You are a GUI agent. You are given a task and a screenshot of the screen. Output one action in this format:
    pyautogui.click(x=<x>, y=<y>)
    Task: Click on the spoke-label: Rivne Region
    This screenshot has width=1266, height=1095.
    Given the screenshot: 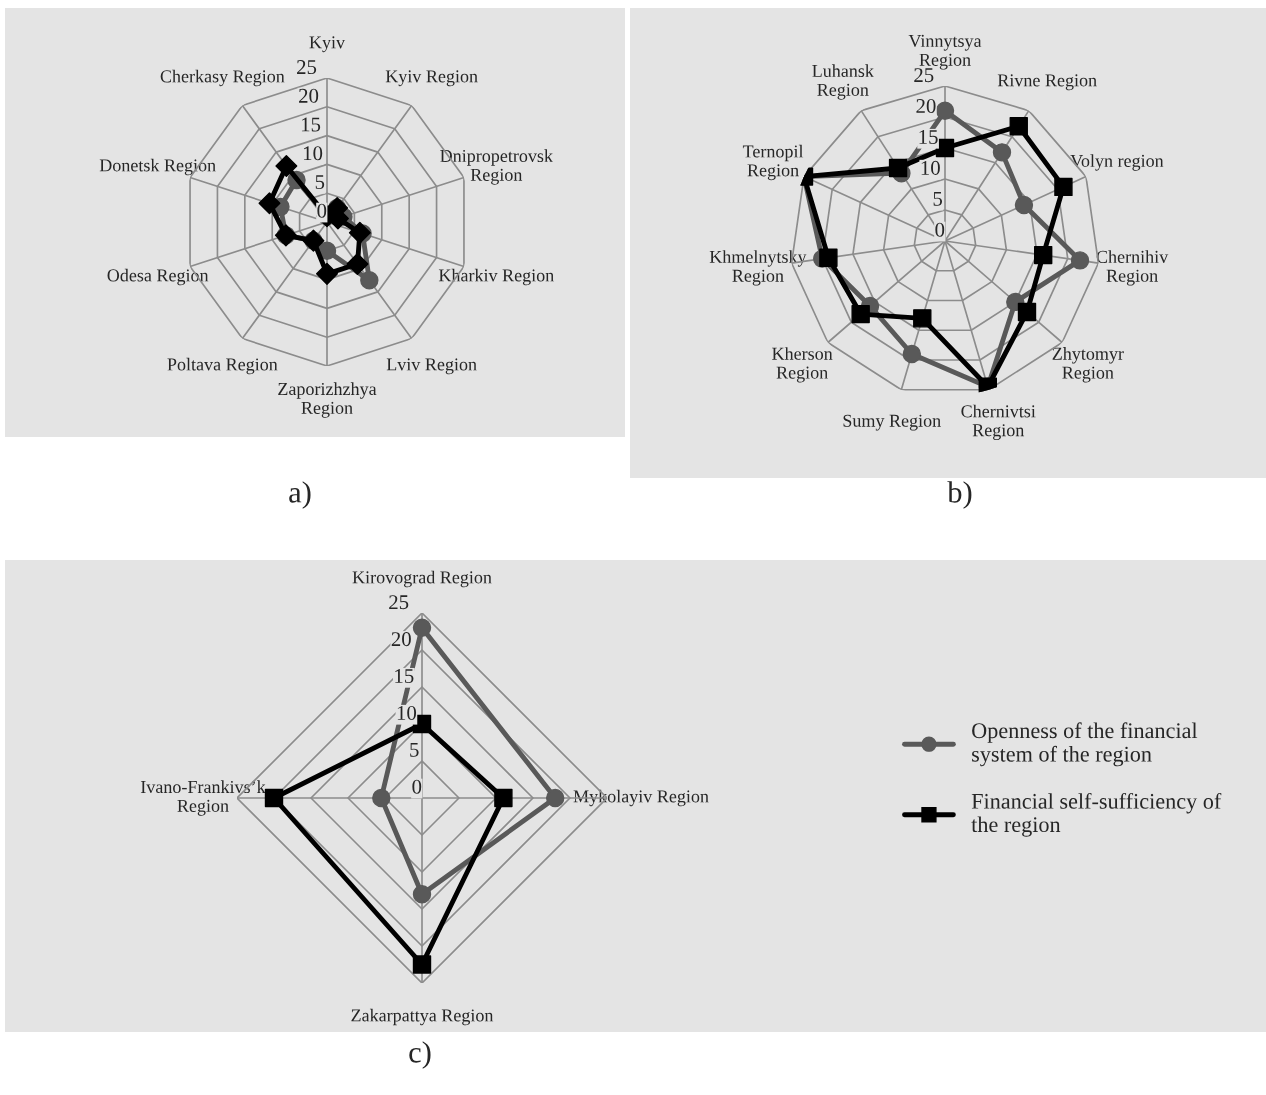 What is the action you would take?
    pyautogui.click(x=1047, y=82)
    